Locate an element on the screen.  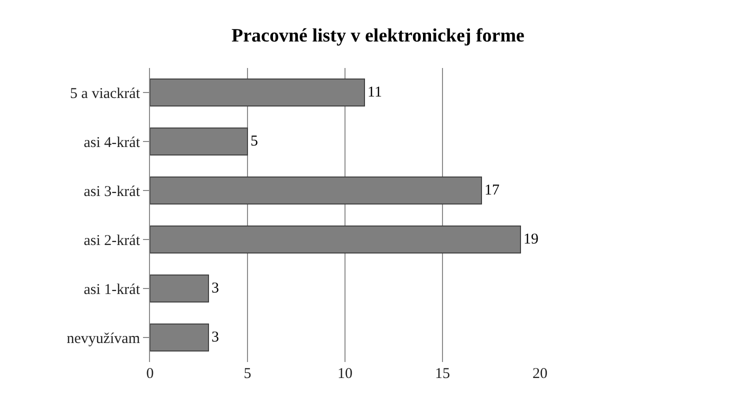
x-tick-label: 15 is located at coordinates (442, 374).